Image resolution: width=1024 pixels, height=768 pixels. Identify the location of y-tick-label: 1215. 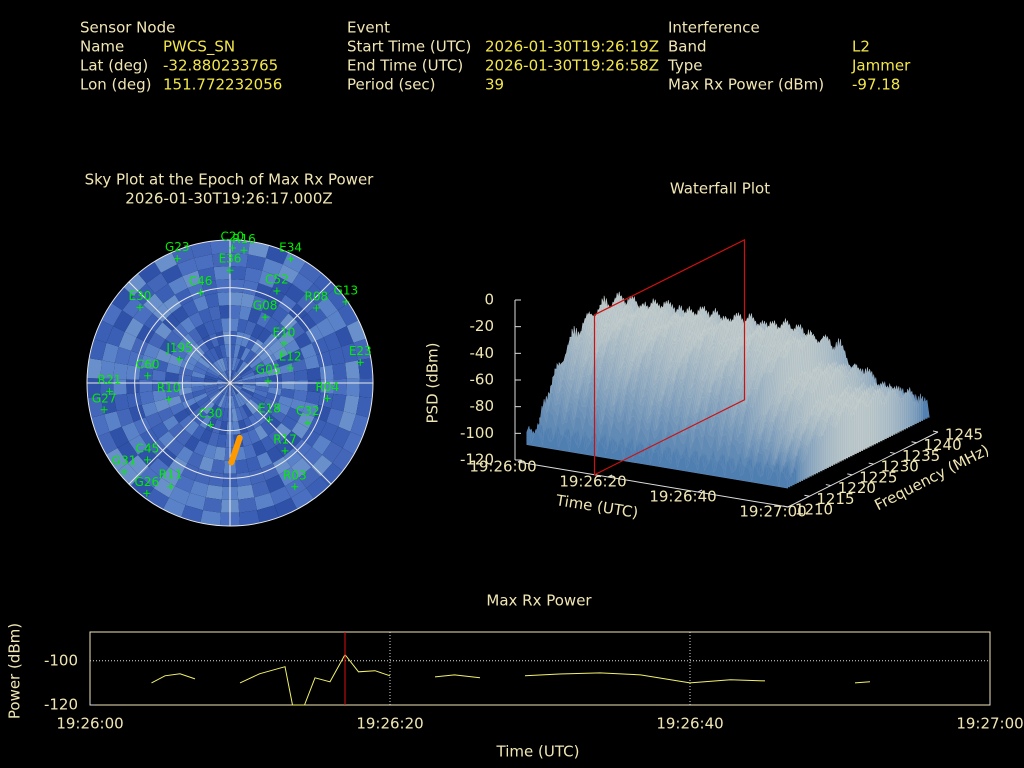
(835, 499).